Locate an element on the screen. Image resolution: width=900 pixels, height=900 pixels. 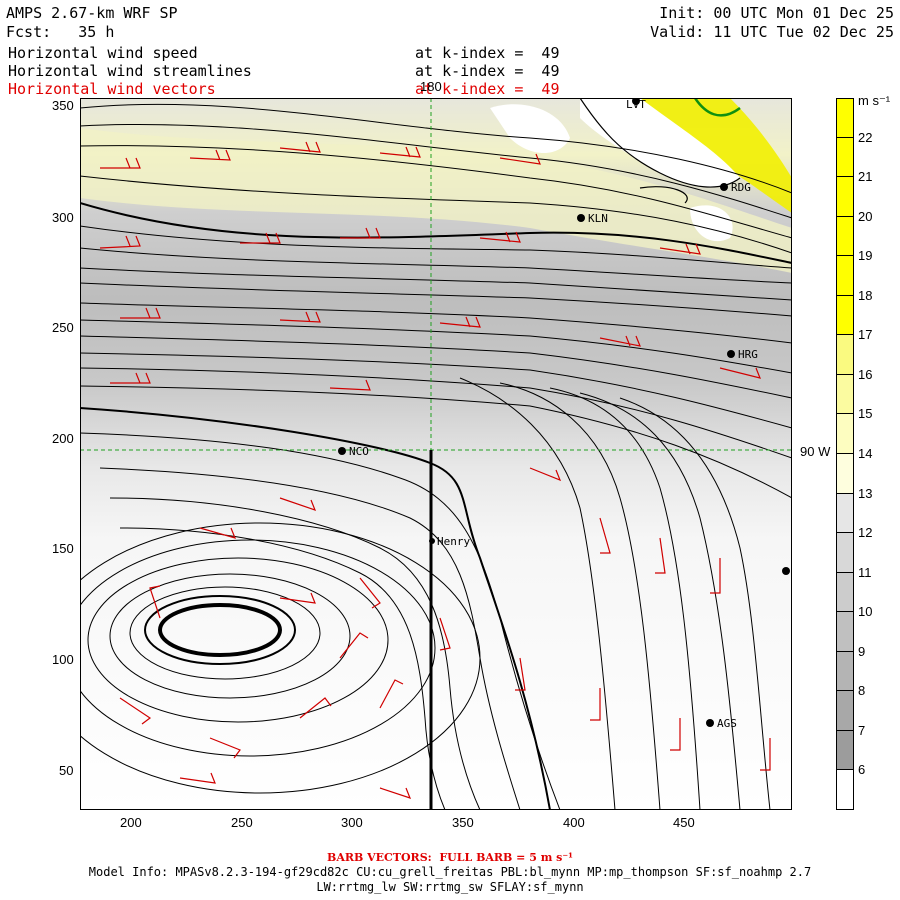
x-tick-200: 200 is located at coordinates (131, 822).